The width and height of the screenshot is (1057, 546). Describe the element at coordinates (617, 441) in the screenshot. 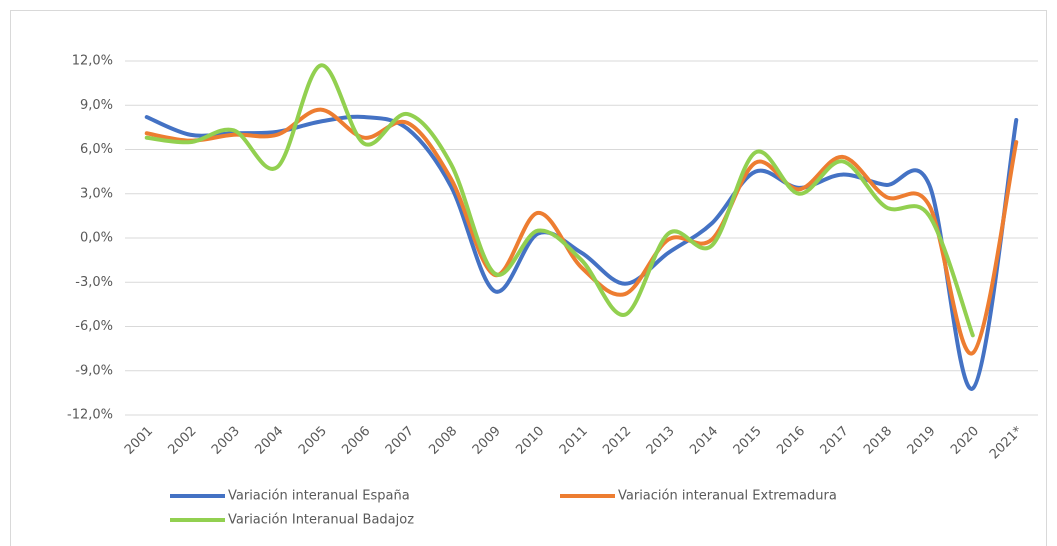

I see `x-tick-label: 2012` at that location.